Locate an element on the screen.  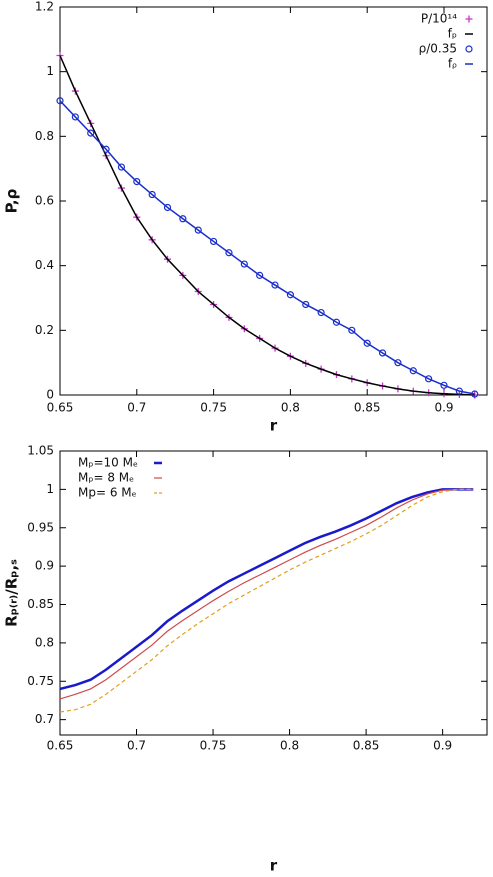
y-tick-label: 0.85 is located at coordinates (40, 604).